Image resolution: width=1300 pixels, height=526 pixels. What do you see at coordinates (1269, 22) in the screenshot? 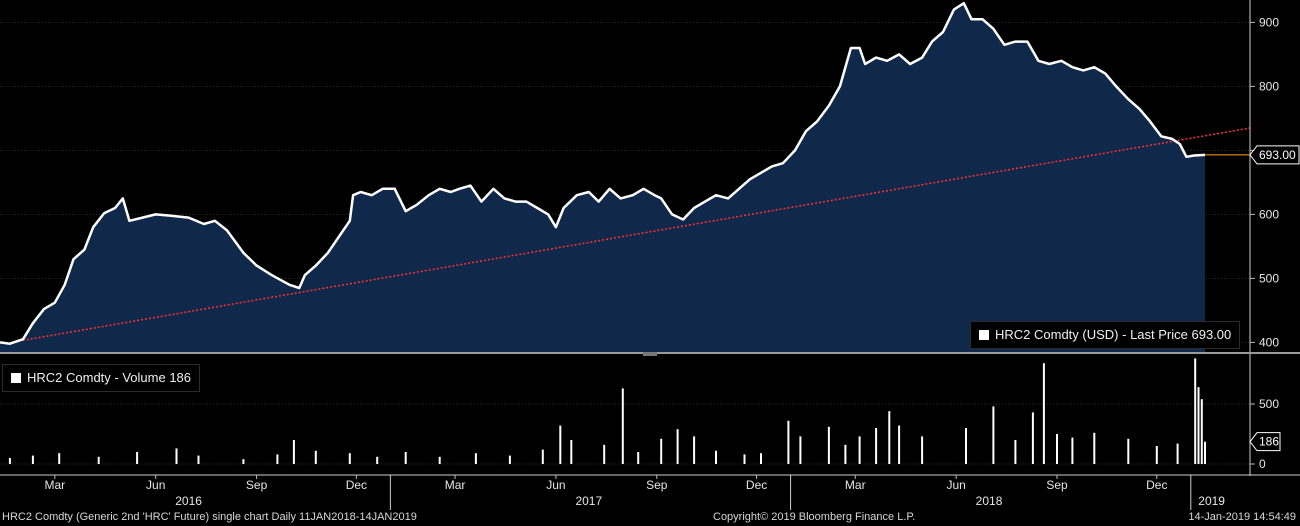
I see `price-tick-label: 900` at bounding box center [1269, 22].